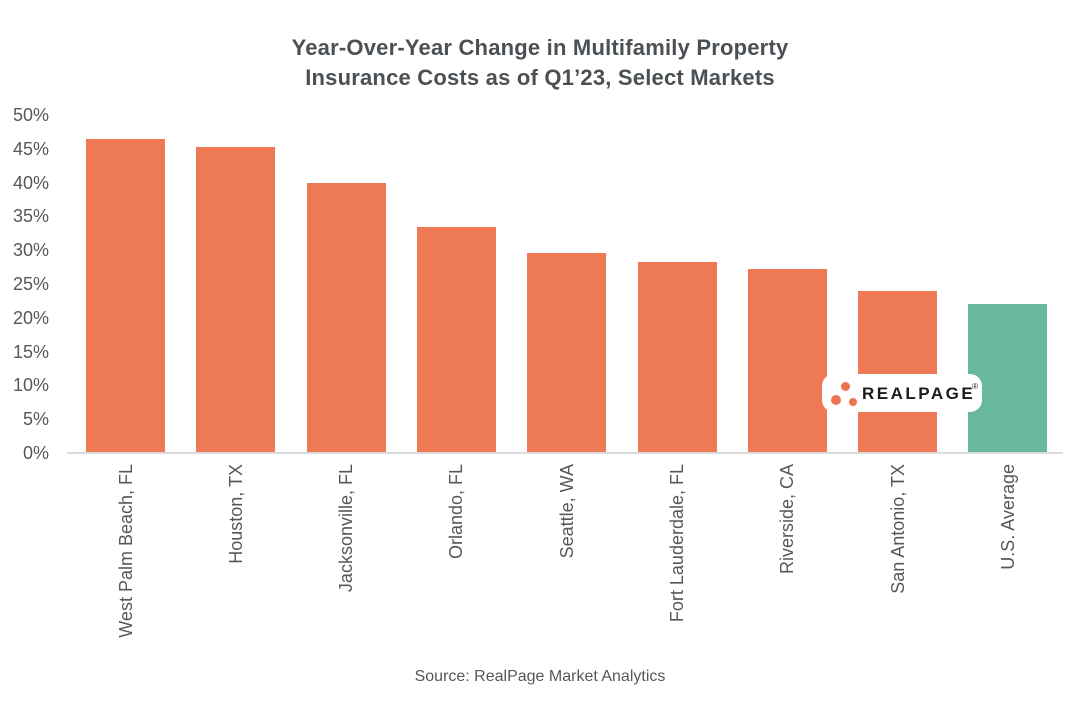 The height and width of the screenshot is (720, 1080). I want to click on x-axis-line, so click(565, 453).